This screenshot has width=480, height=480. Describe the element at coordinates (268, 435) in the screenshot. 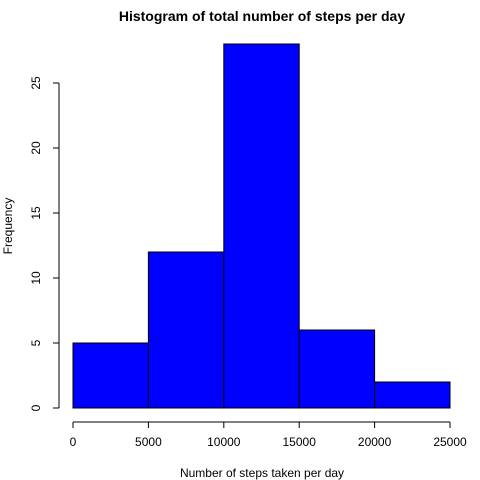

I see `x-axis: 0 5000 10000 15000 20000 25000` at that location.